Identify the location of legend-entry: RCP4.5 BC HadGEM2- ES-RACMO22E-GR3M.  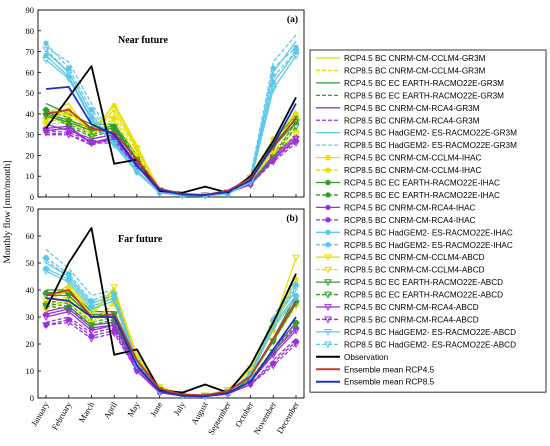
(416, 133).